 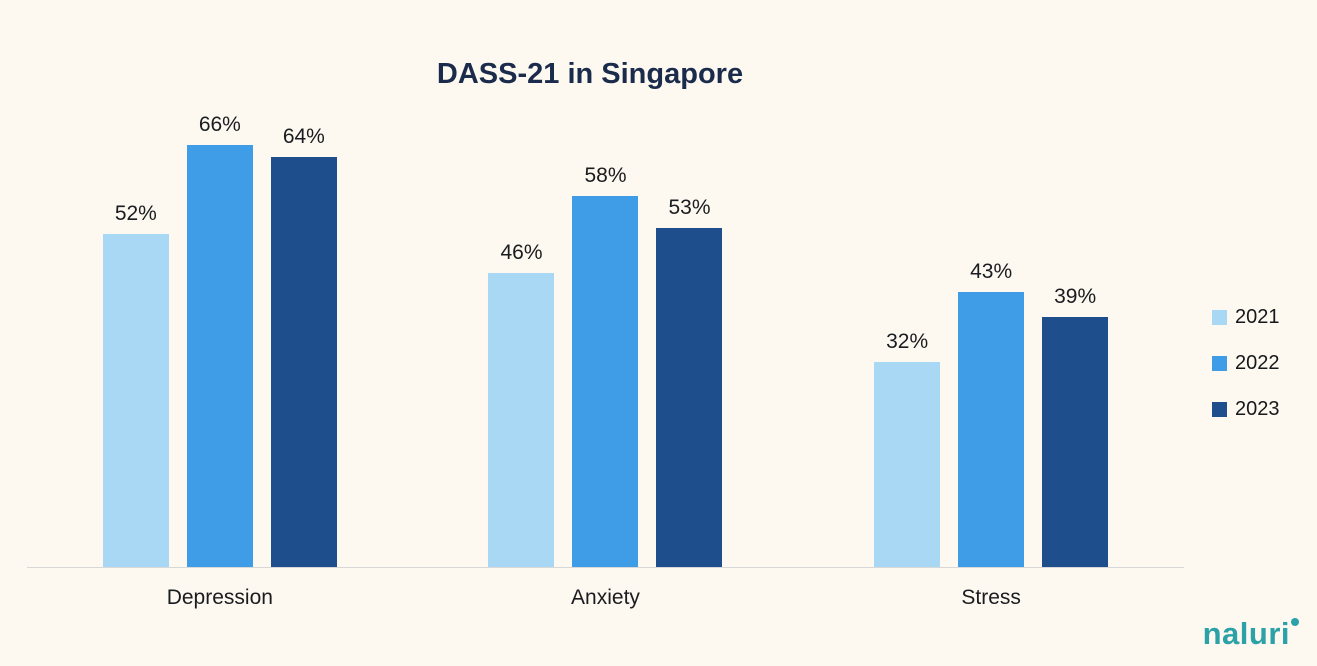 I want to click on chart-title: DASS-21 in Singapore, so click(x=590, y=74).